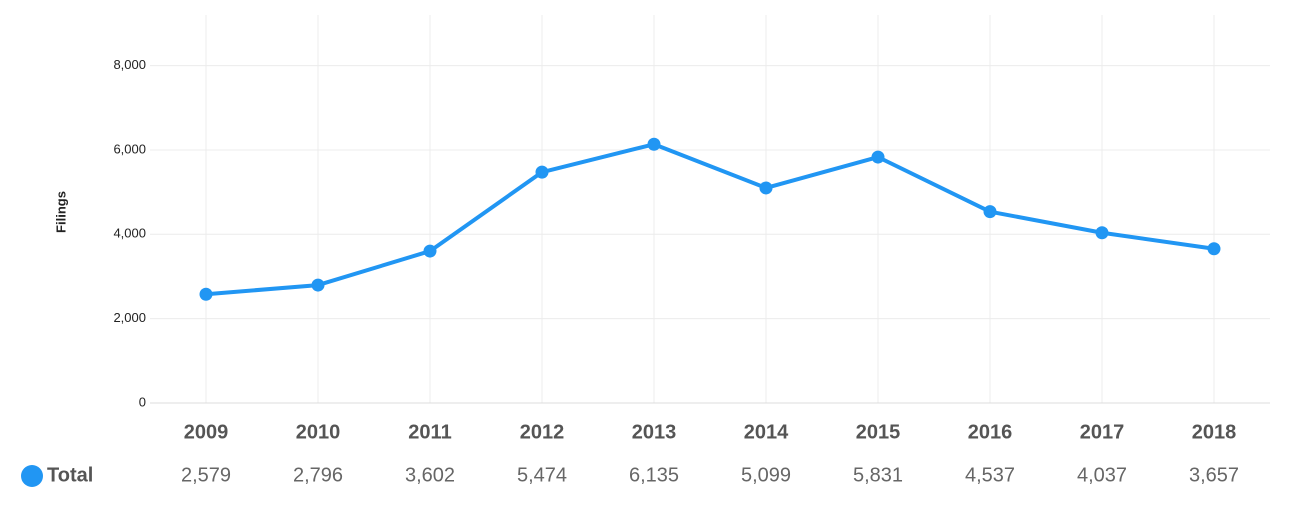 Image resolution: width=1292 pixels, height=508 pixels. Describe the element at coordinates (1214, 432) in the screenshot. I see `x-tick-label: 2018` at that location.